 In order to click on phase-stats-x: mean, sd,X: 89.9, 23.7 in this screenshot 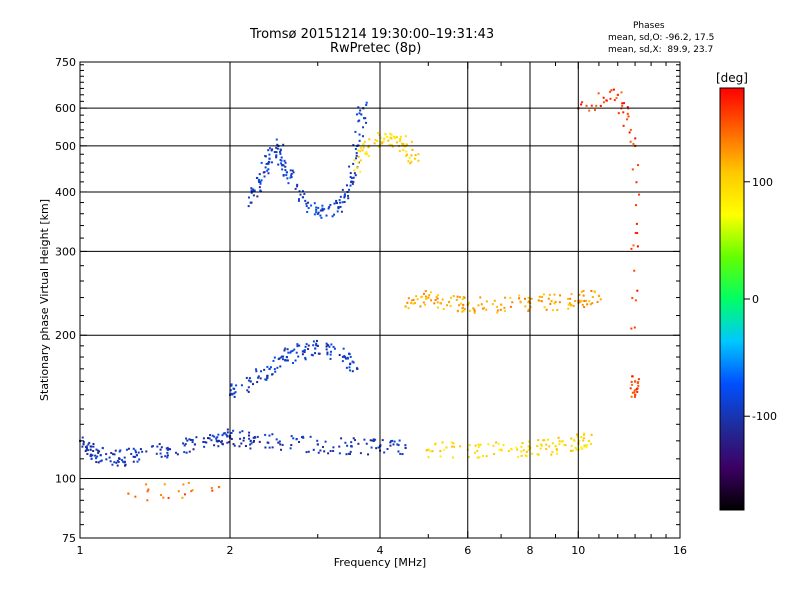, I will do `click(661, 50)`.